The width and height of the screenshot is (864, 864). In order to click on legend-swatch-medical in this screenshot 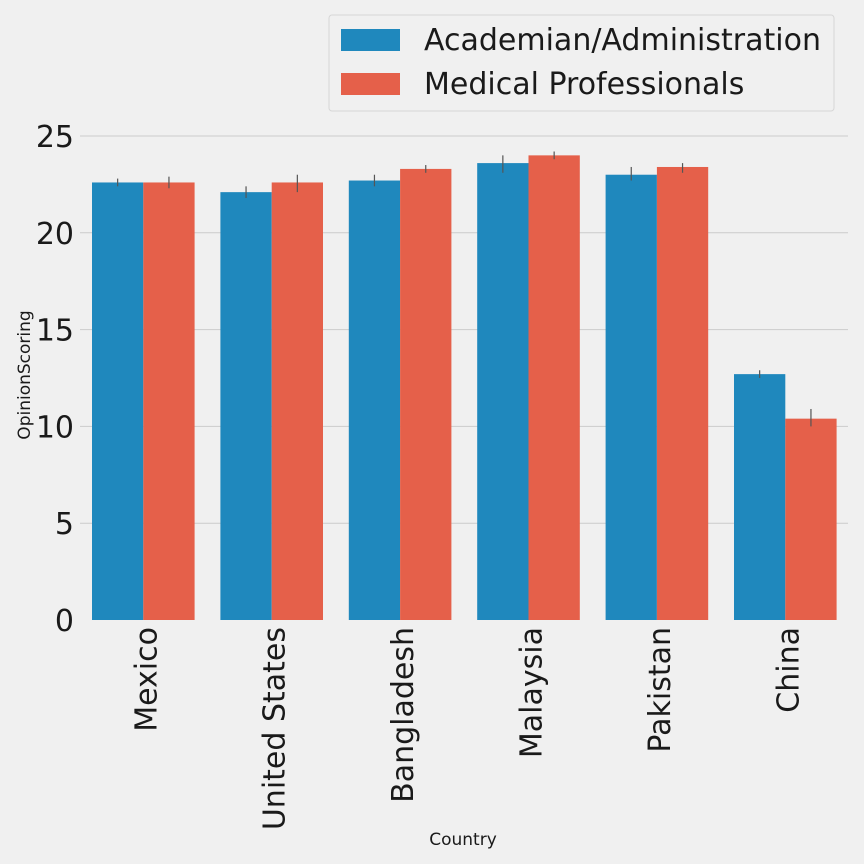, I will do `click(370, 84)`.